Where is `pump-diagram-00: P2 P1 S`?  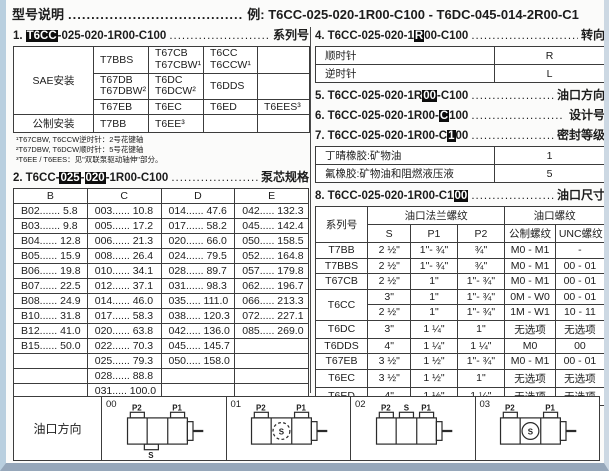 pump-diagram-00: P2 P1 S is located at coordinates (165, 431).